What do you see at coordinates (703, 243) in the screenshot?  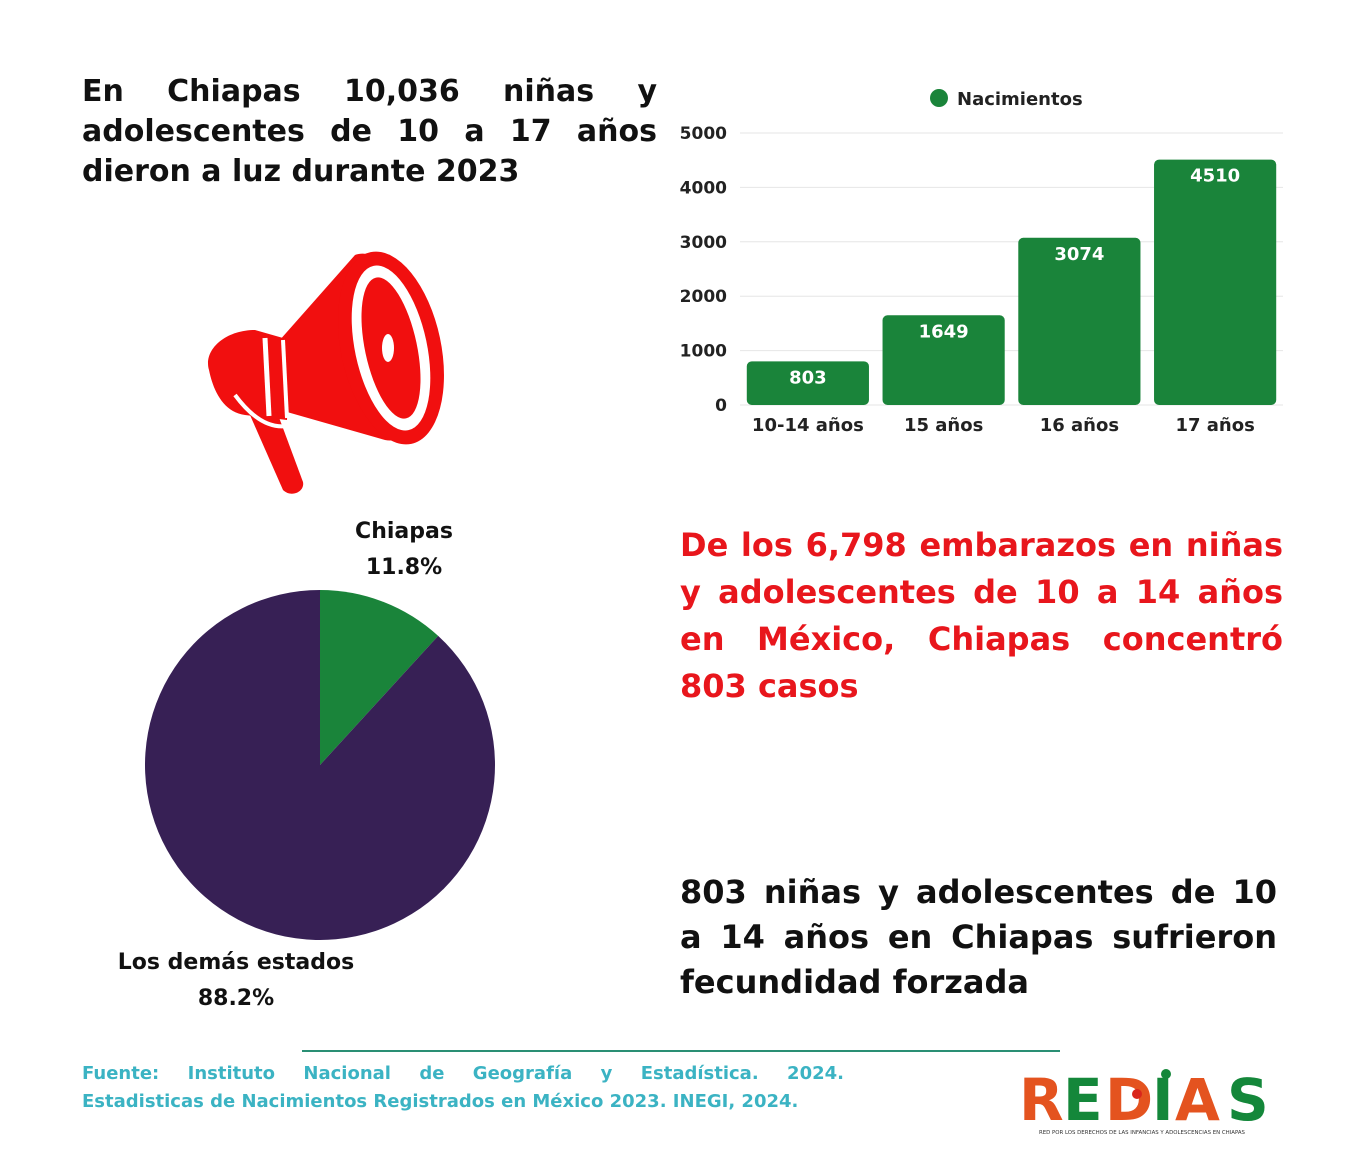 I see `y-tick-label: 3000` at bounding box center [703, 243].